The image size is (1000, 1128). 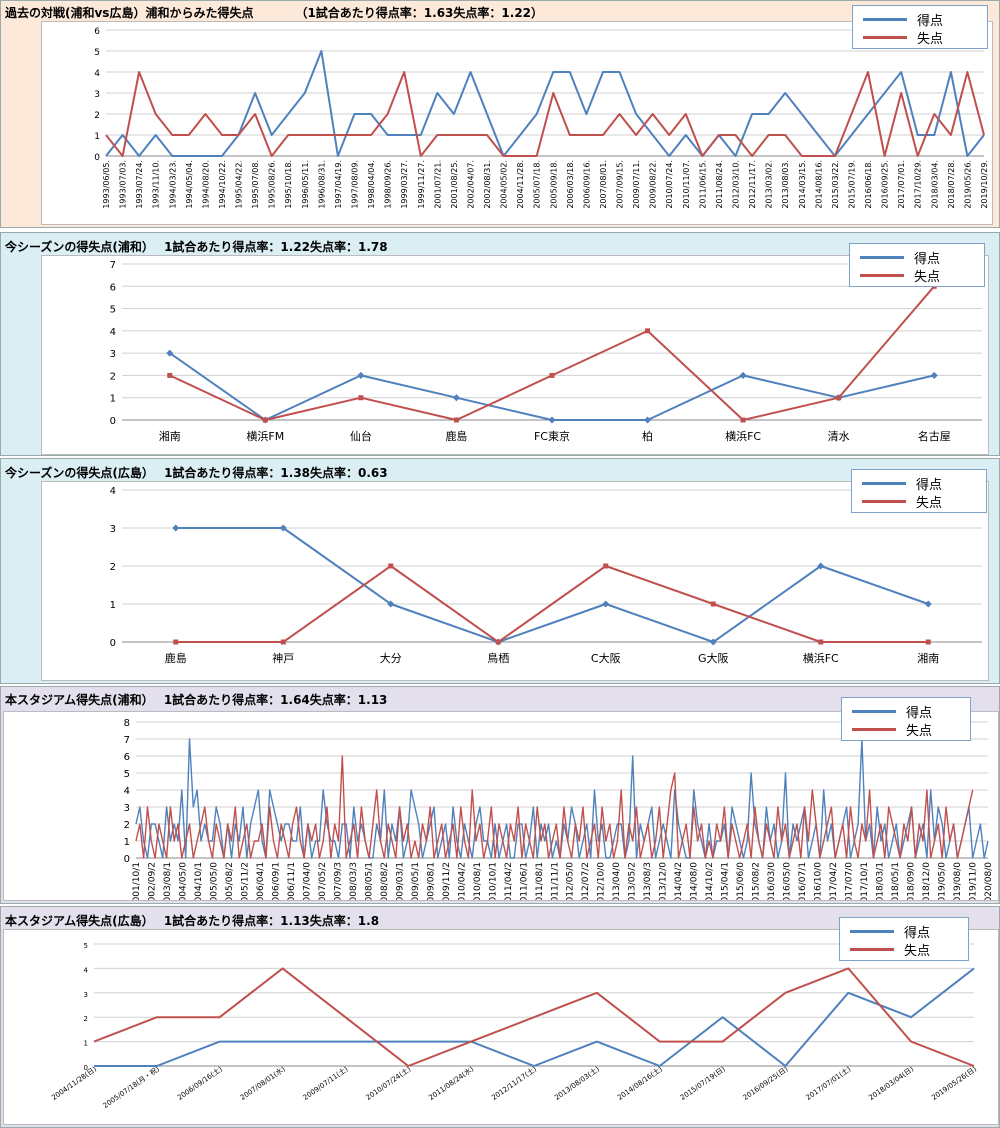 I want to click on x-tick-label: 2019/05/0, so click(x=943, y=881).